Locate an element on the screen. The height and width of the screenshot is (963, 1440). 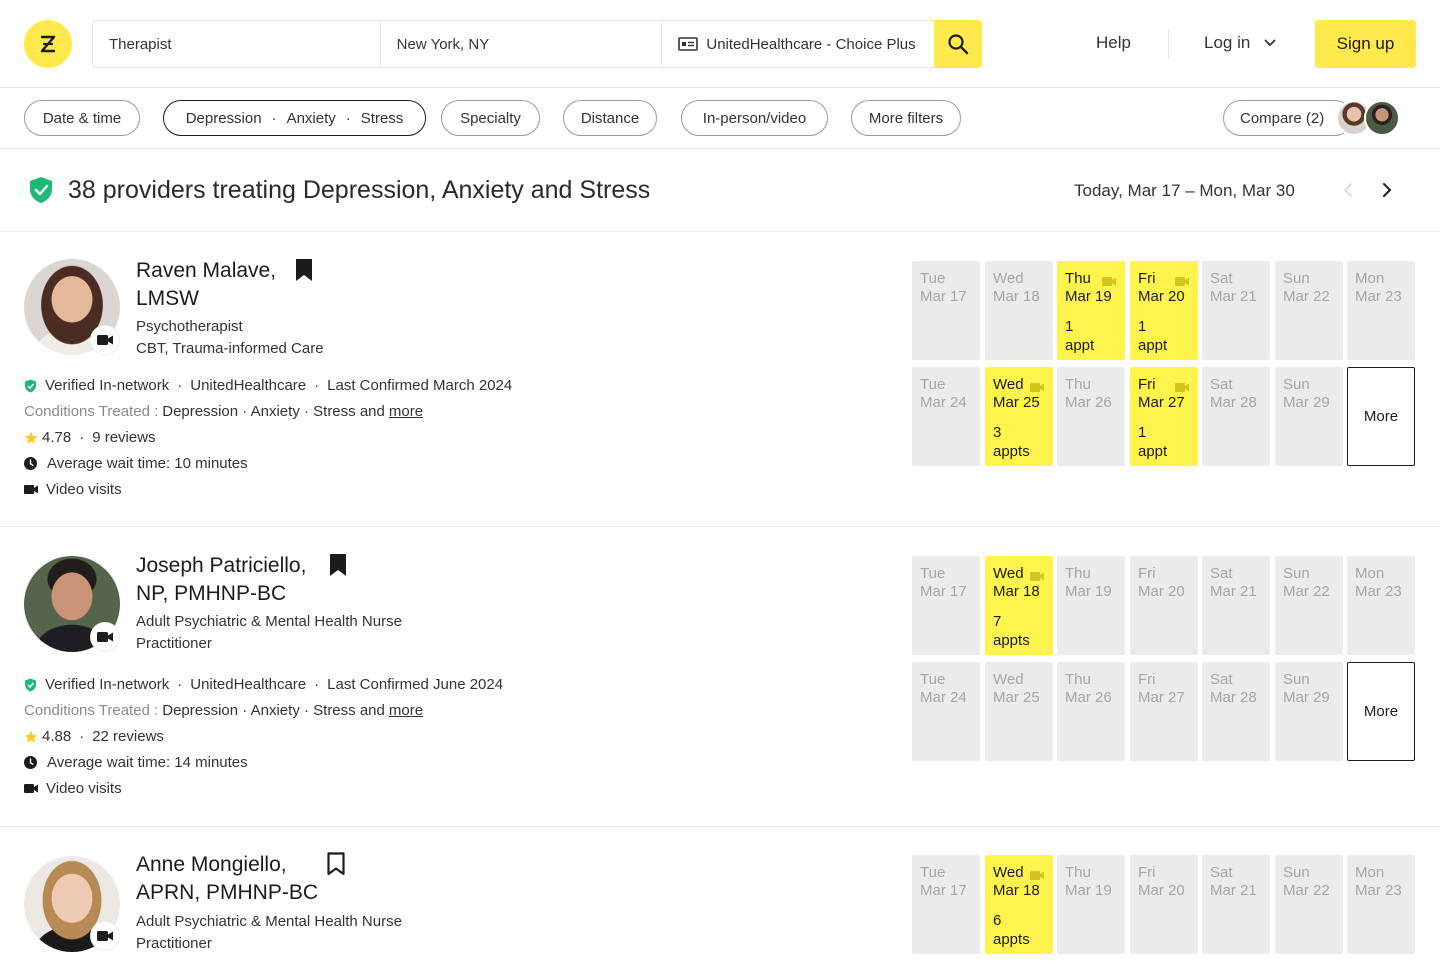
day-date: Mar 29 is located at coordinates (1306, 402).